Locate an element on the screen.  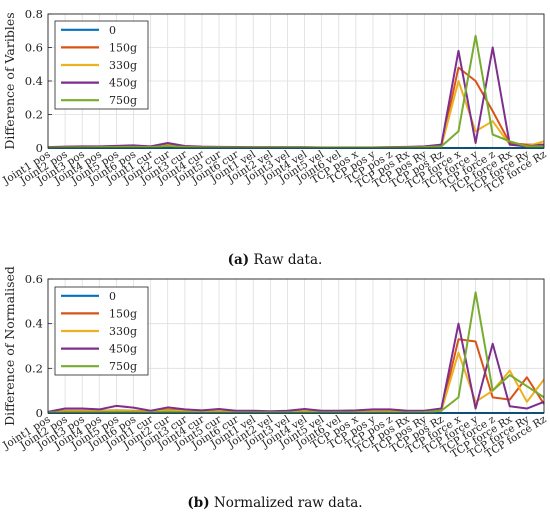
caption-a: (a) Raw data. is located at coordinates (275, 260).